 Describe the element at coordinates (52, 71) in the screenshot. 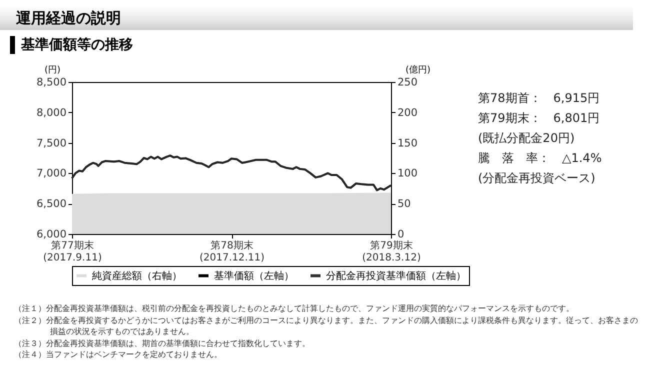

I see `y-axis-title: (円)` at that location.